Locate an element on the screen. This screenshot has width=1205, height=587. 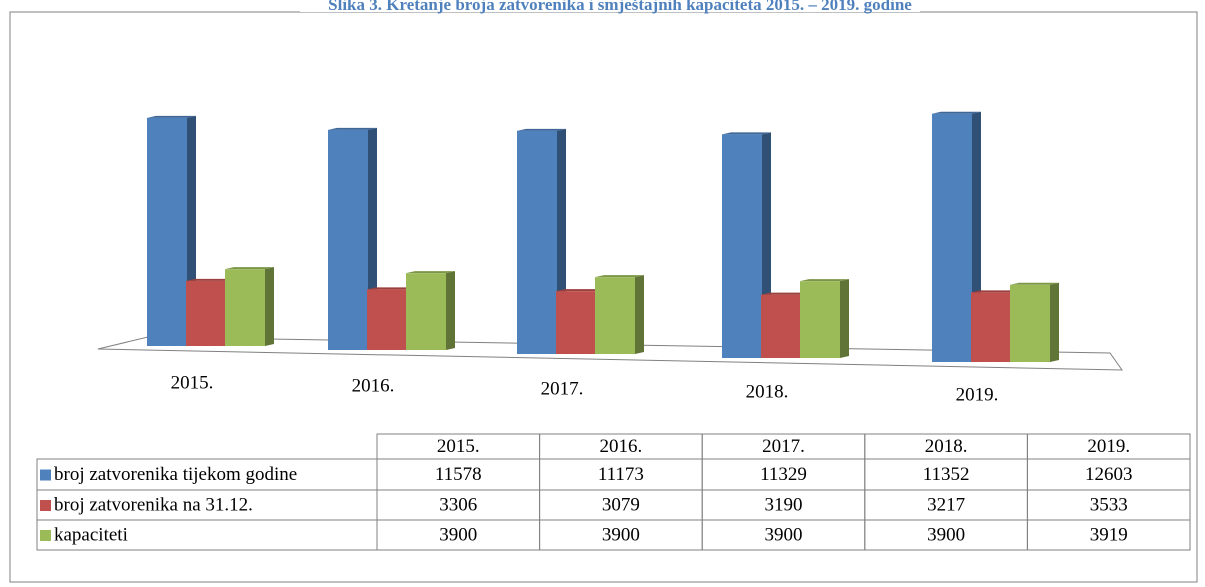
table-value: 3306 is located at coordinates (458, 504).